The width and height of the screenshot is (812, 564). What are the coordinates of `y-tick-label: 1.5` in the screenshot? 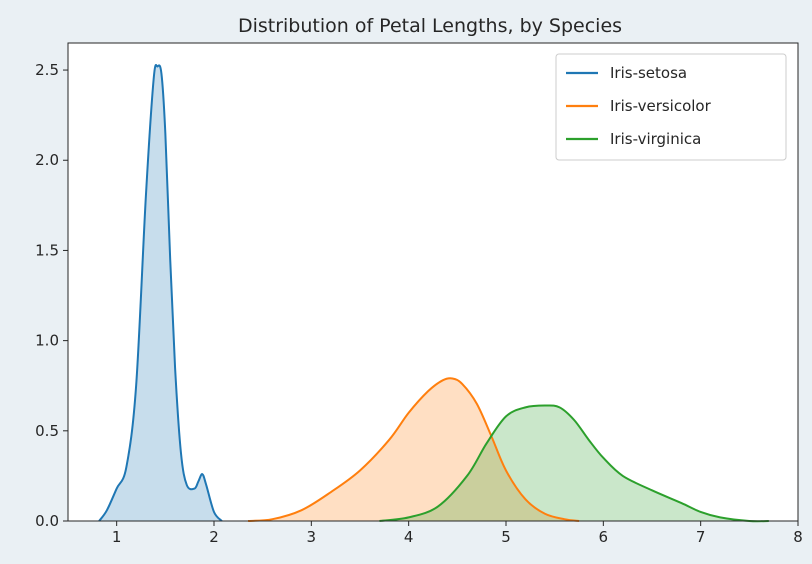 It's located at (47, 250).